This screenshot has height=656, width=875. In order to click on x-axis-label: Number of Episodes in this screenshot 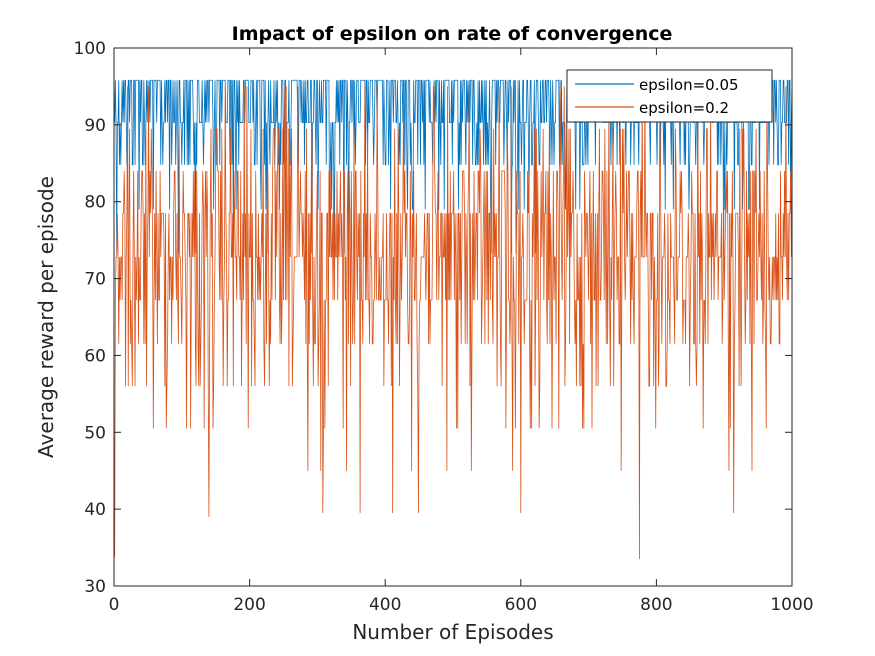, I will do `click(452, 632)`.